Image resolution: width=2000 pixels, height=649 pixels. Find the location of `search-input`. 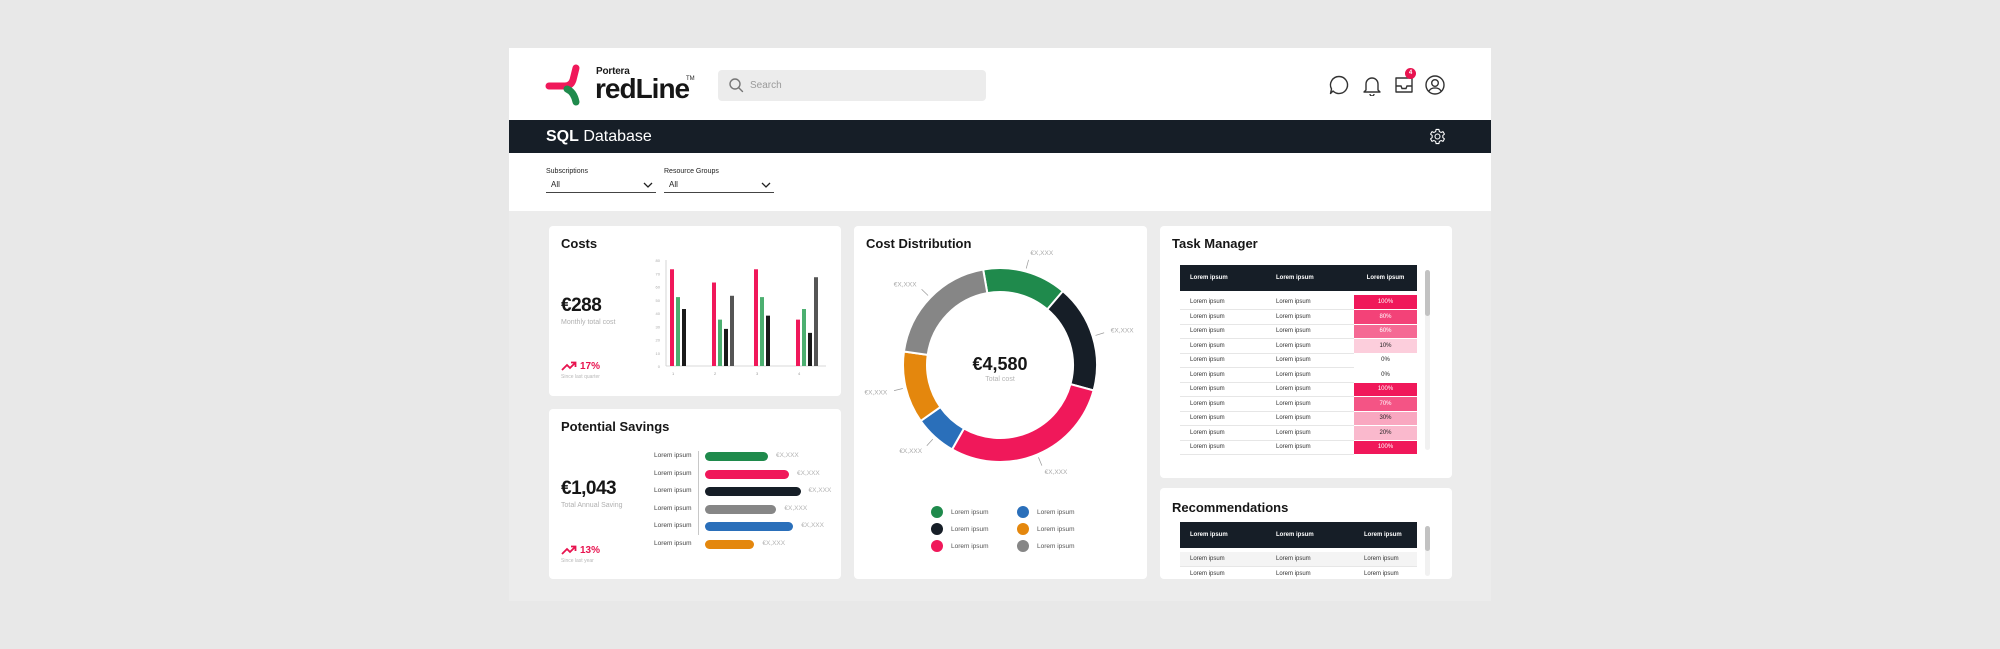

search-input is located at coordinates (860, 85).